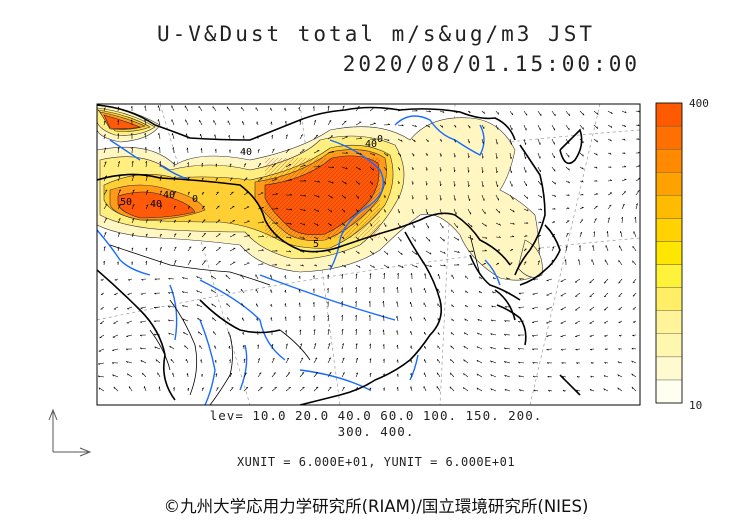 Image resolution: width=752 pixels, height=532 pixels. I want to click on colorbar-max-label: 400, so click(699, 103).